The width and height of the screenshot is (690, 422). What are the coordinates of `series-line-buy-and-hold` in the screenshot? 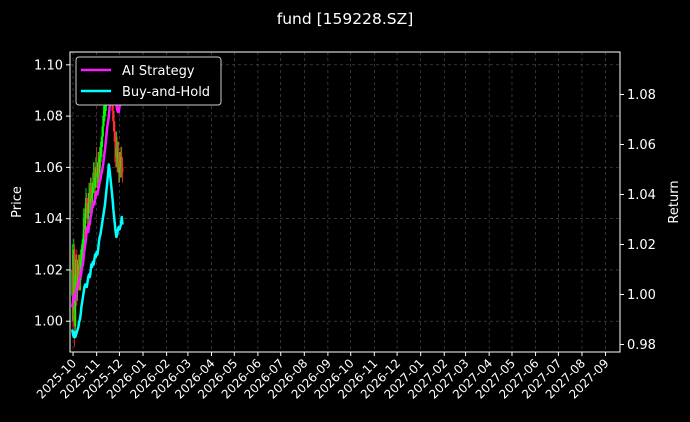 It's located at (97, 251).